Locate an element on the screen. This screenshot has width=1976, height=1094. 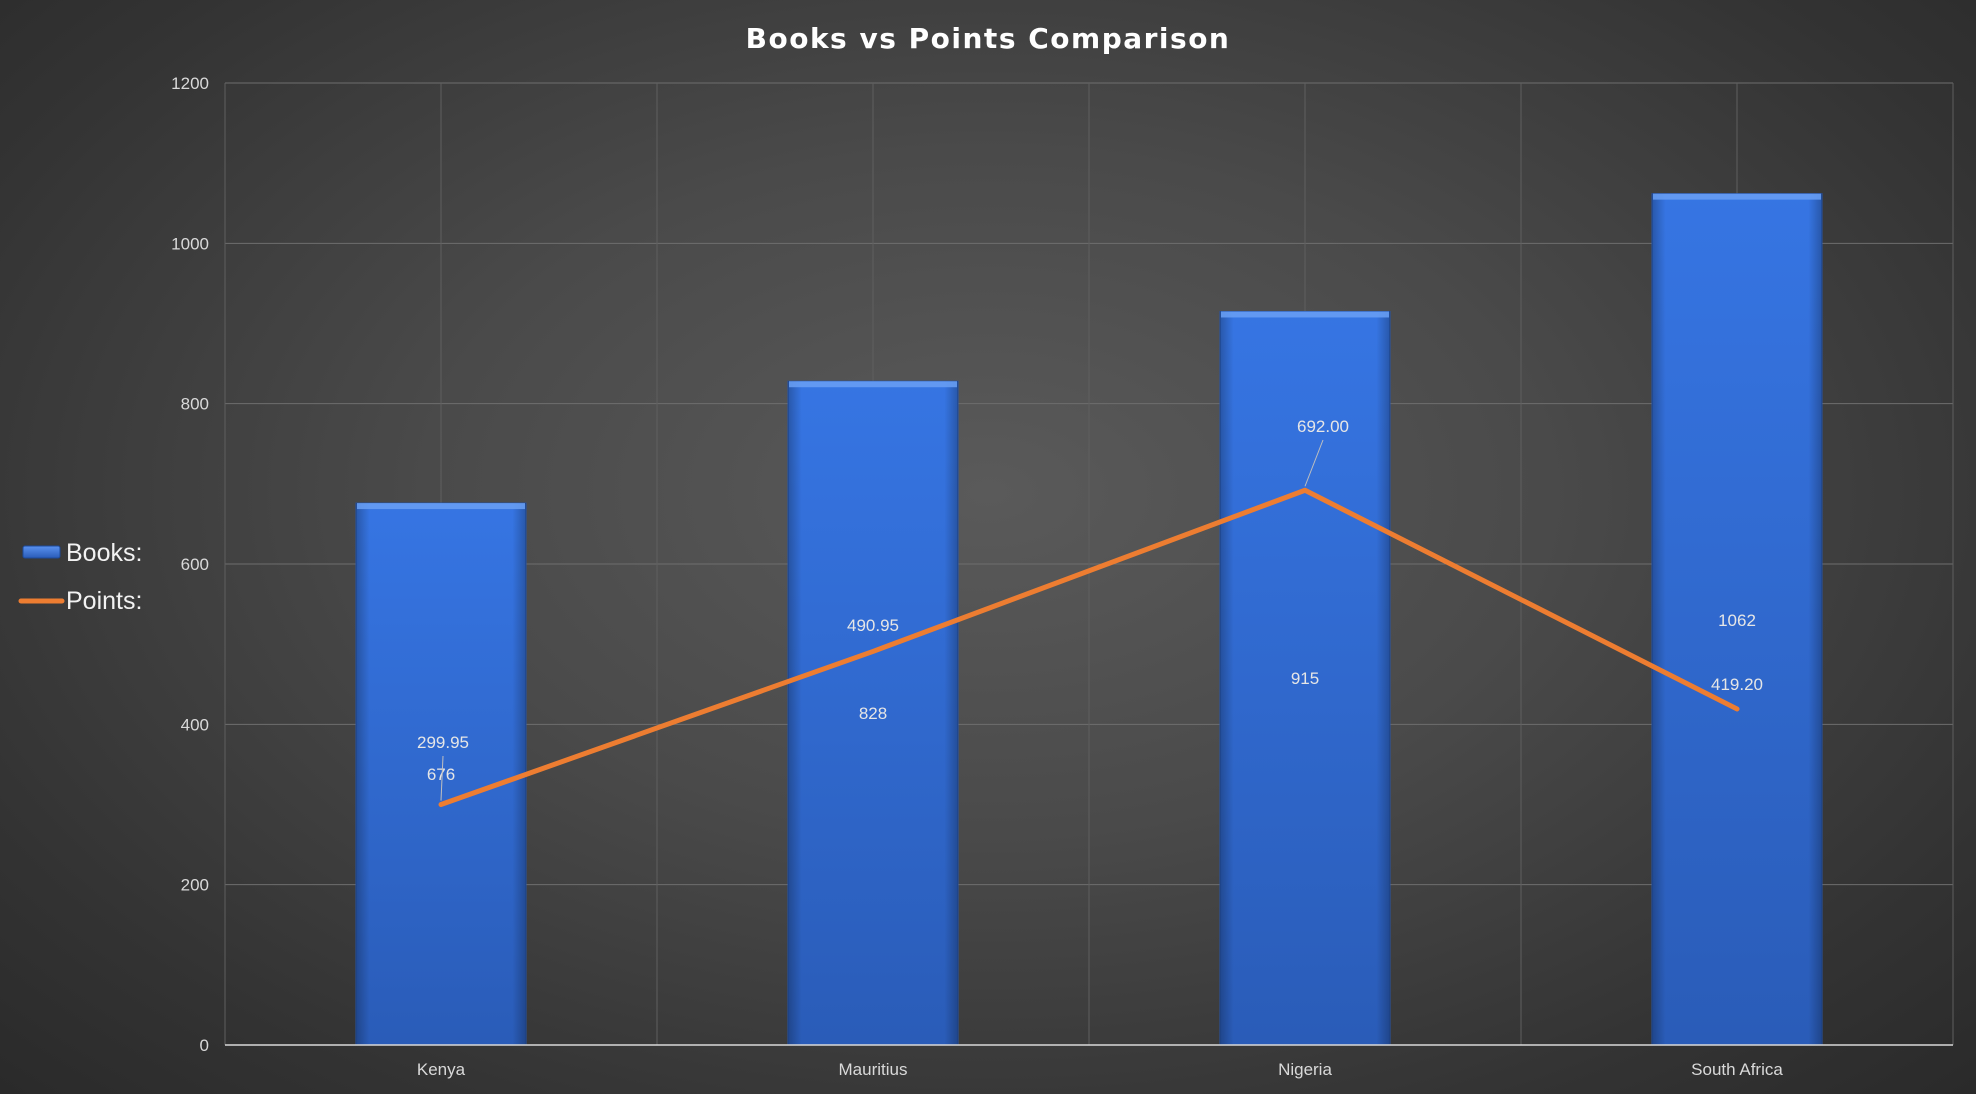
legend: Books: Points: is located at coordinates (80, 577).